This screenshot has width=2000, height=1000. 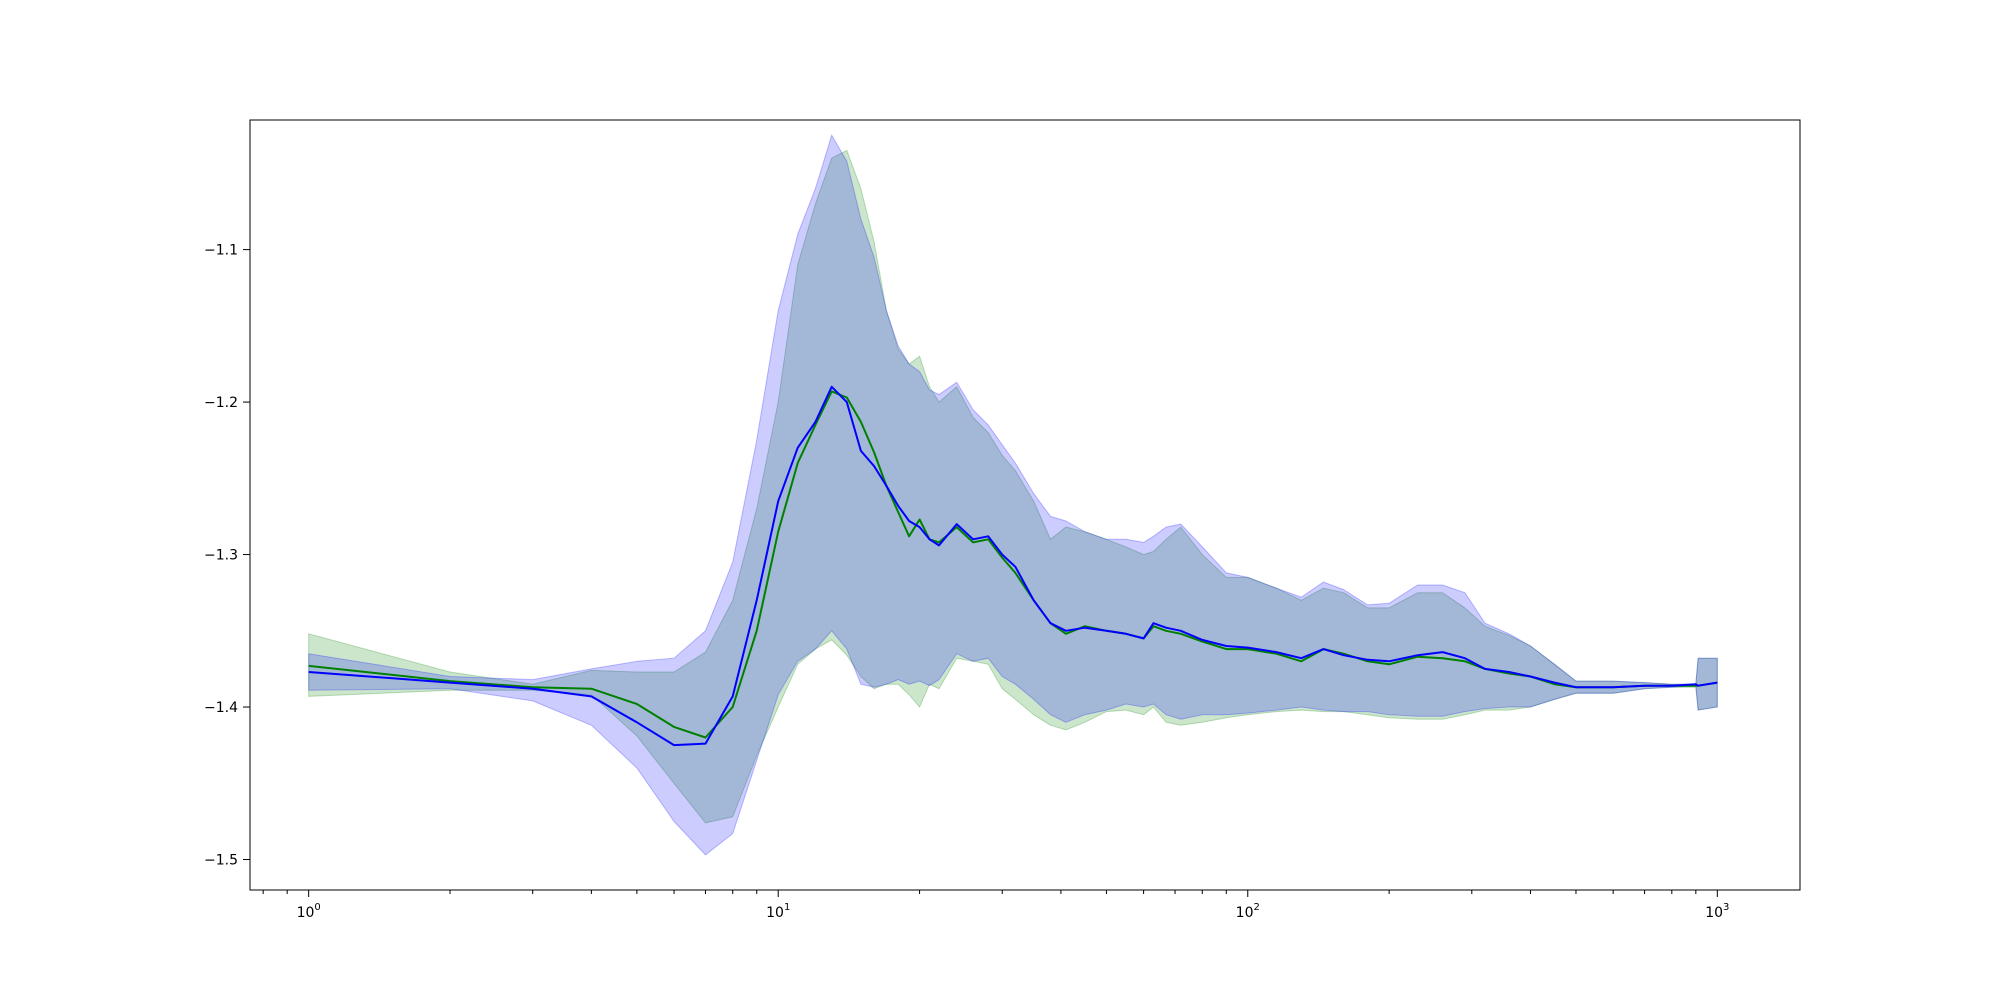 What do you see at coordinates (778, 911) in the screenshot?
I see `x-tick-label: 10¹` at bounding box center [778, 911].